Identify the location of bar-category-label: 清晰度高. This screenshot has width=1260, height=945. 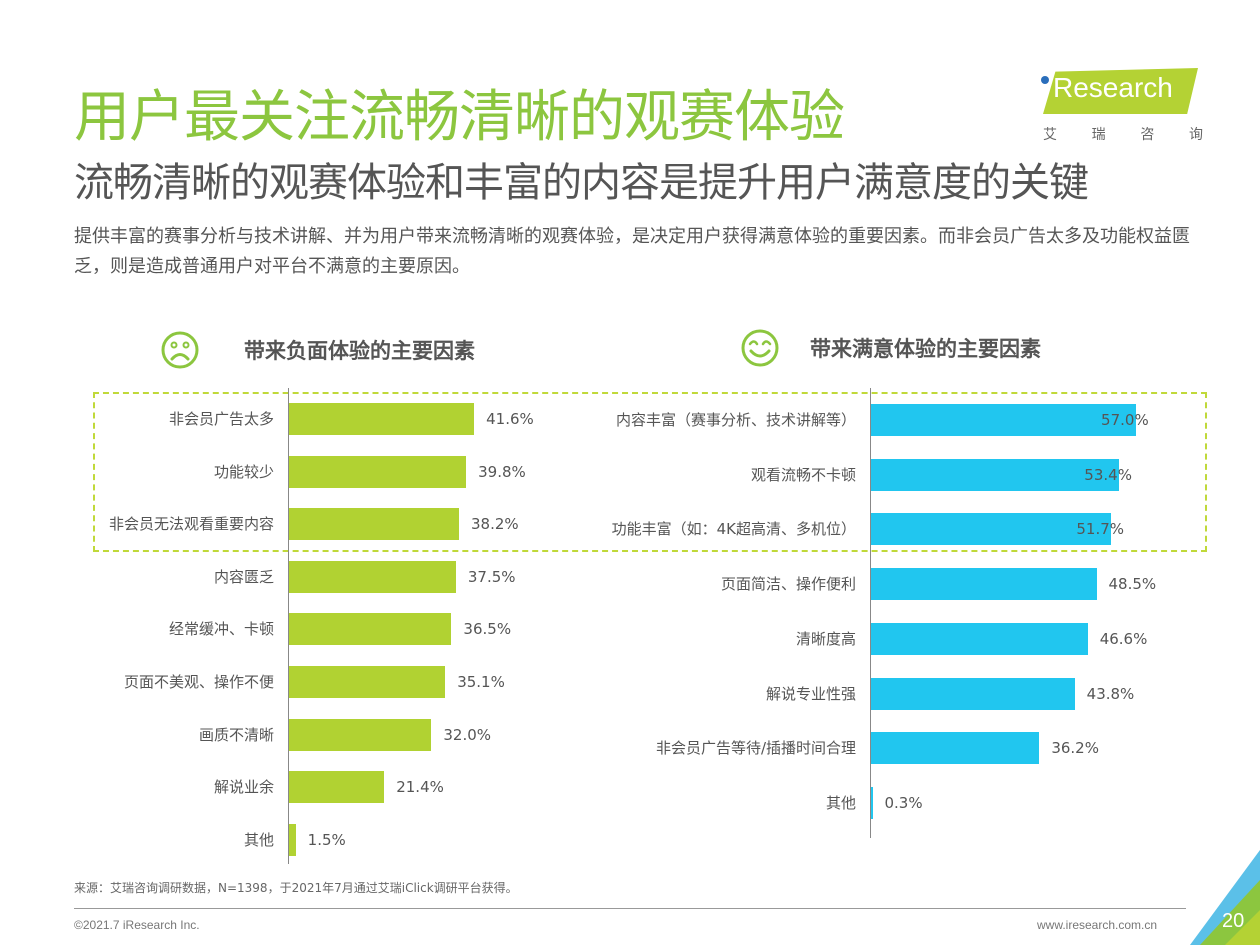
(825, 638).